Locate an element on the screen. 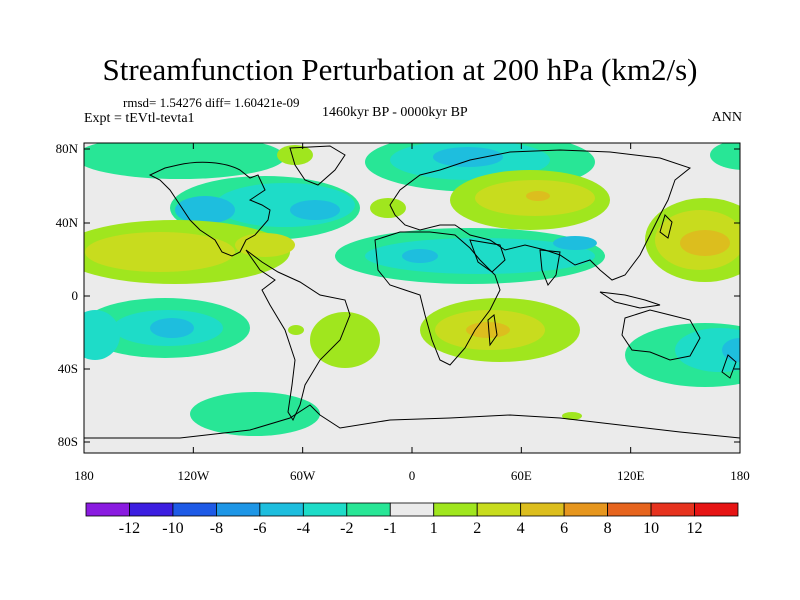  colorbar-label: -10 is located at coordinates (172, 528).